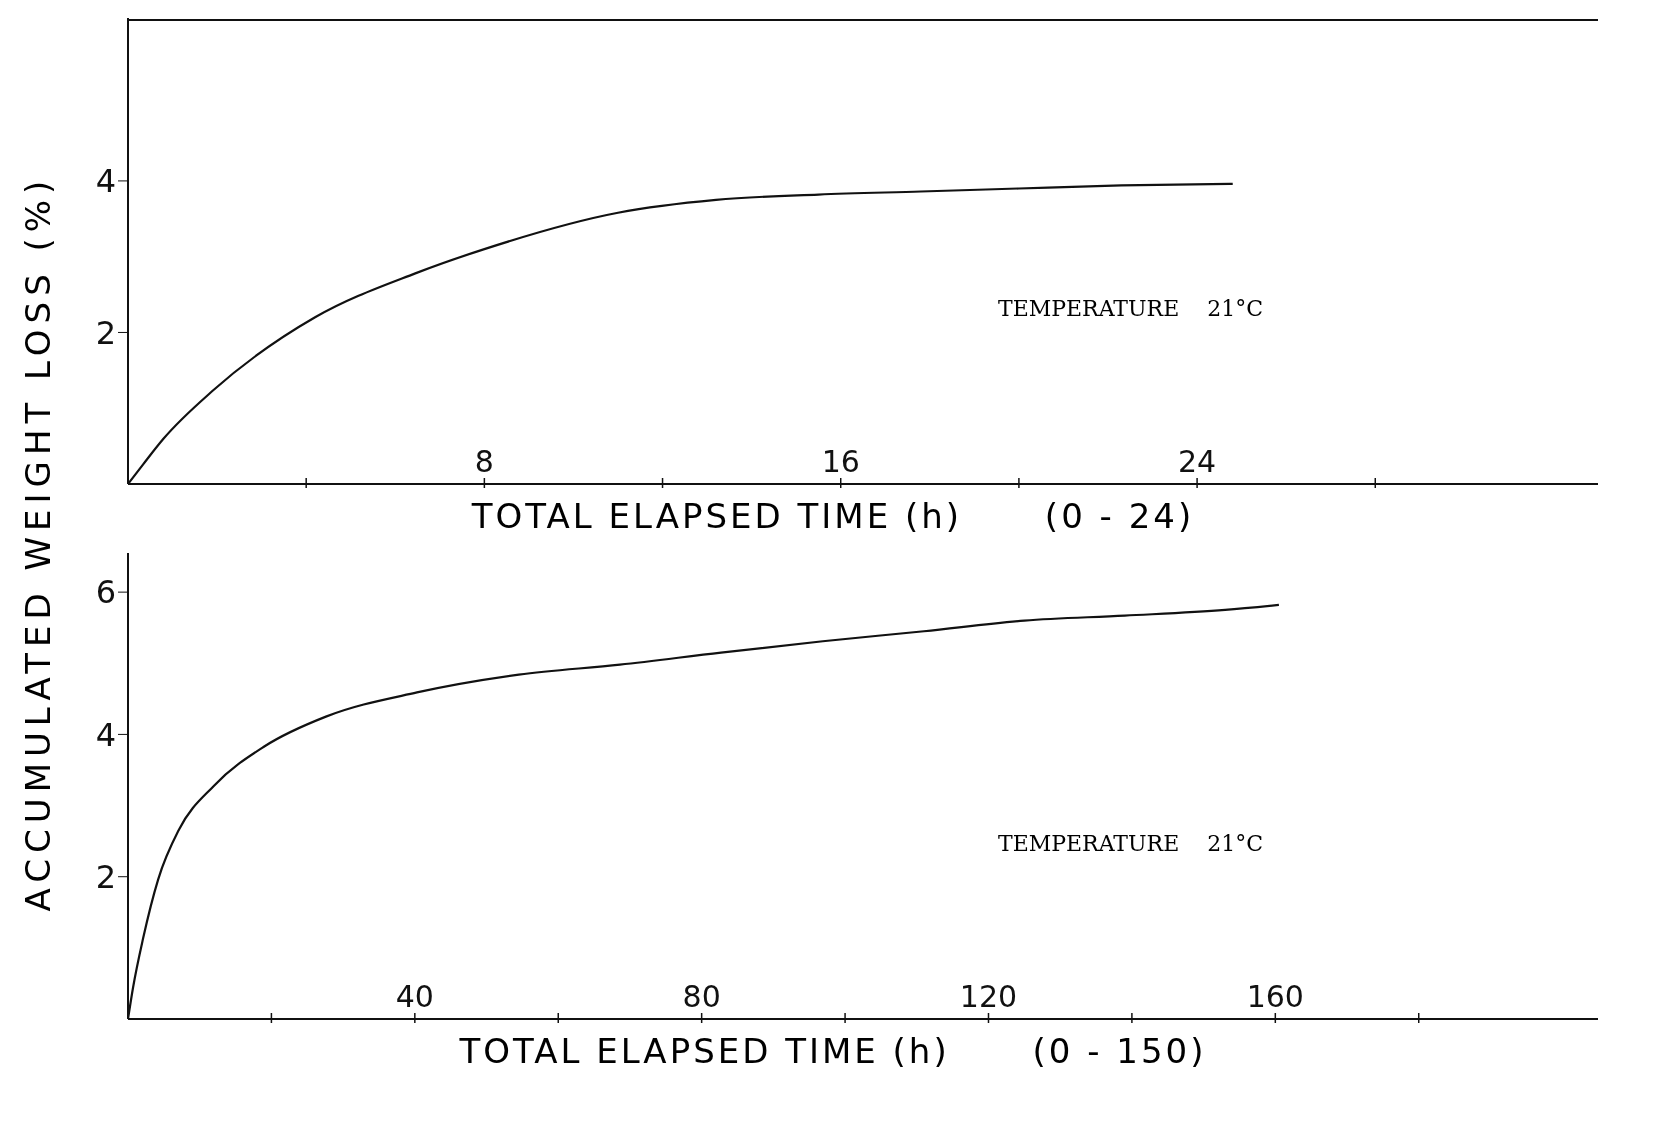 The width and height of the screenshot is (1653, 1131). I want to click on x-tick-label: 160, so click(1275, 996).